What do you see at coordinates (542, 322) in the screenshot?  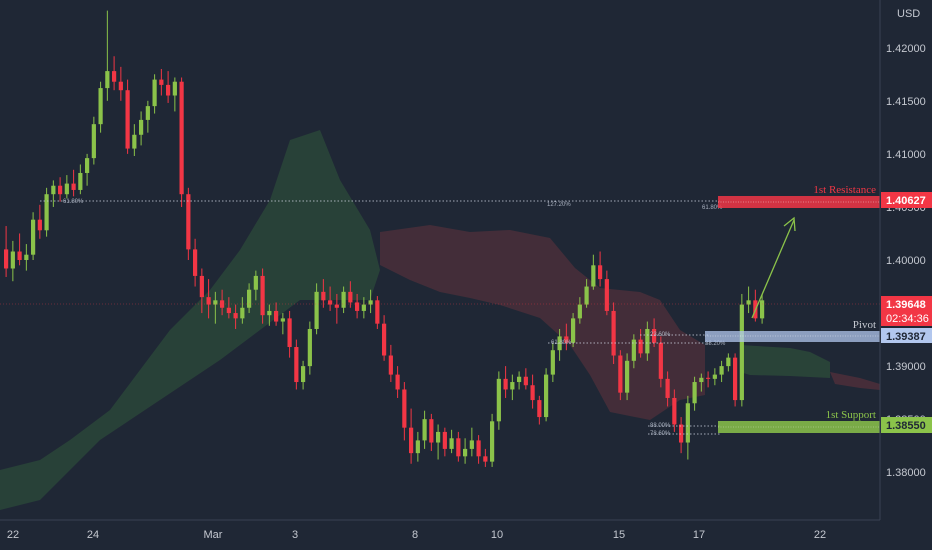 I see `cloud-bear-area` at bounding box center [542, 322].